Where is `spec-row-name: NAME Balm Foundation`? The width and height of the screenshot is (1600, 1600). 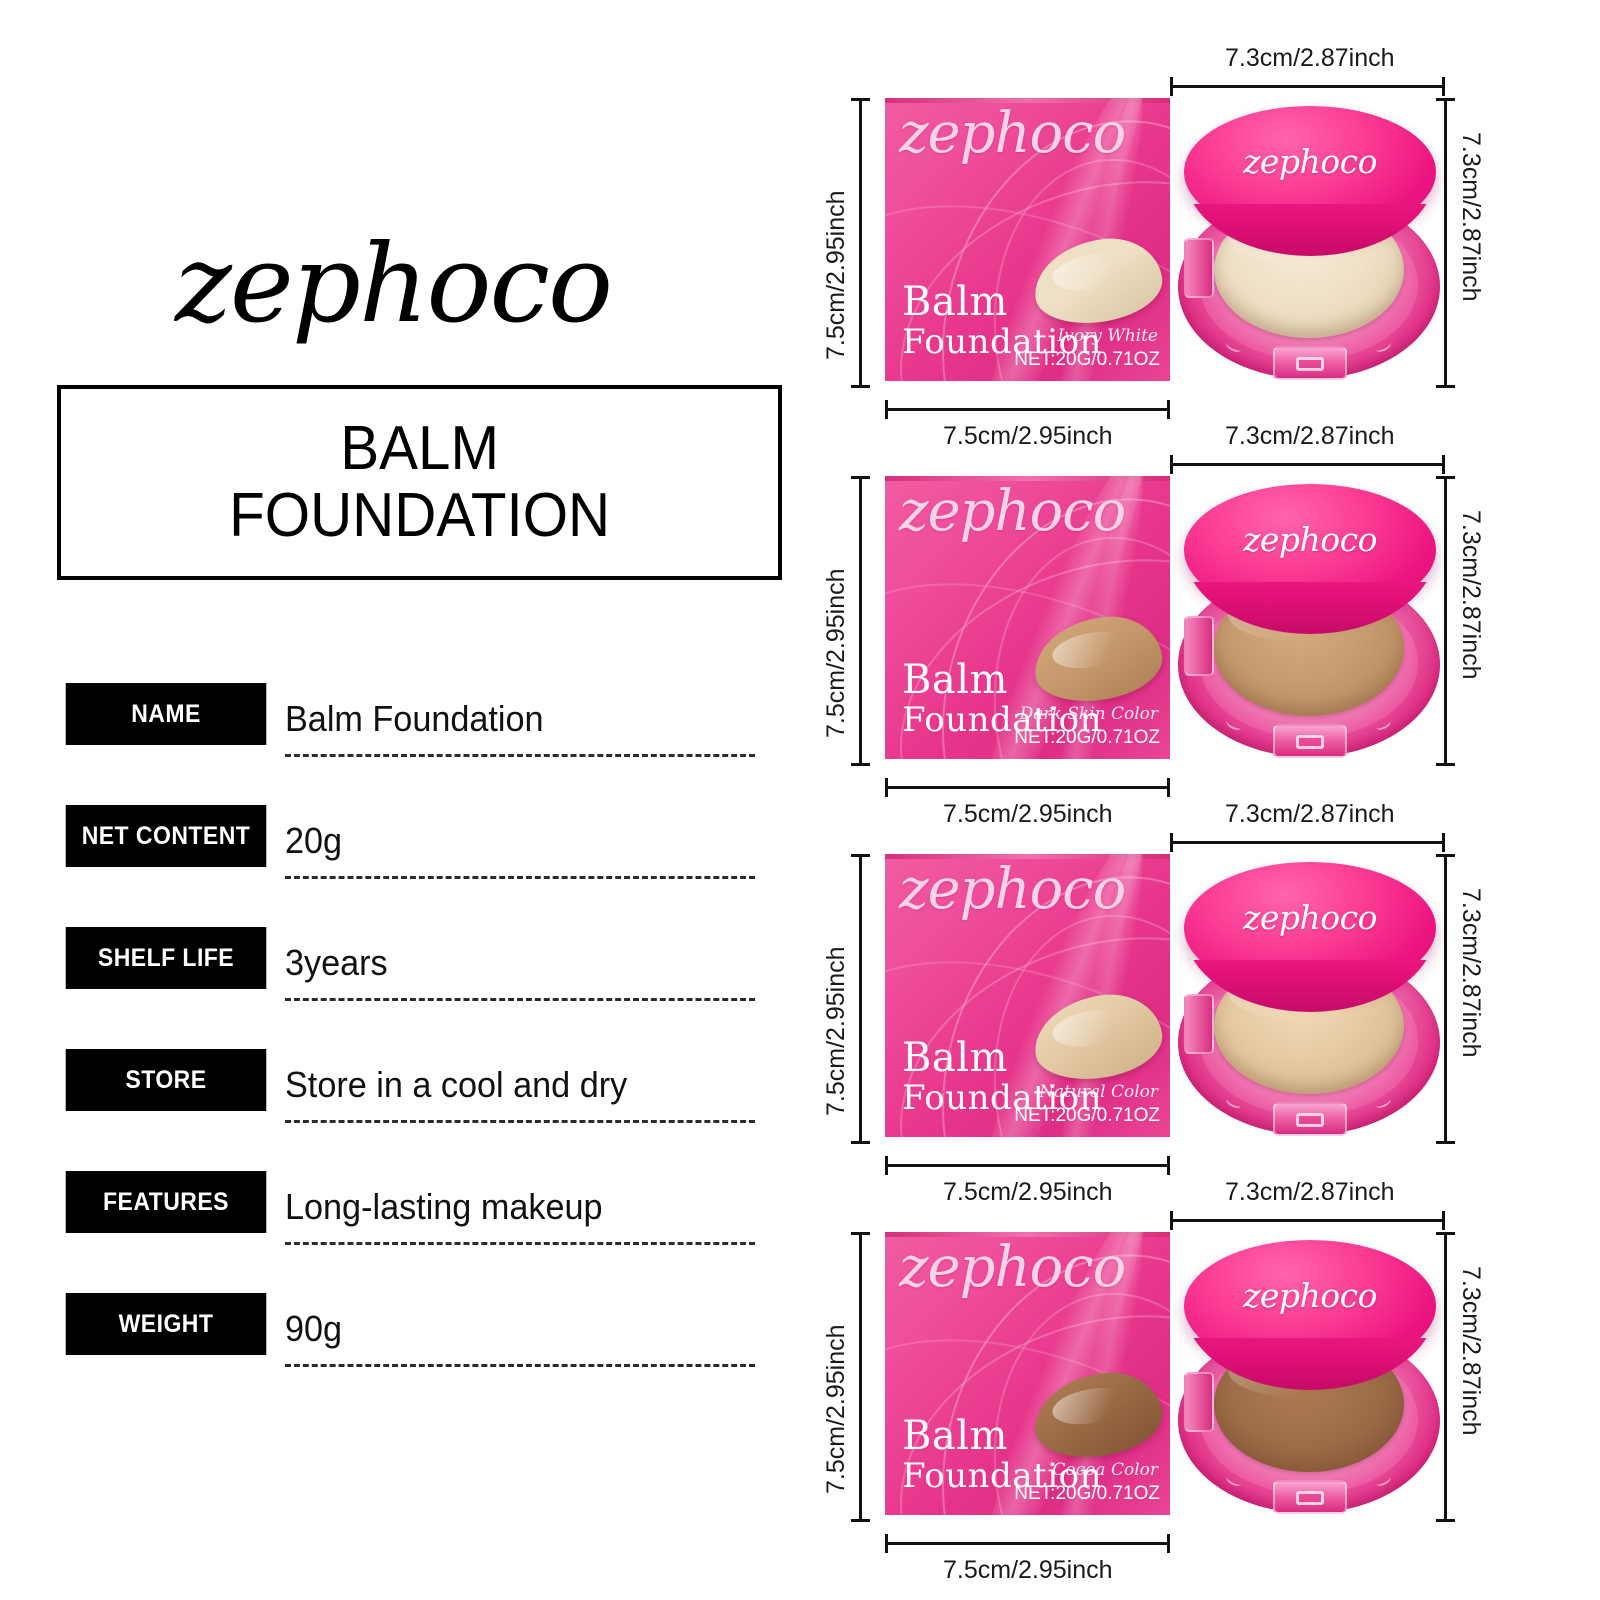 spec-row-name: NAME Balm Foundation is located at coordinates (400, 744).